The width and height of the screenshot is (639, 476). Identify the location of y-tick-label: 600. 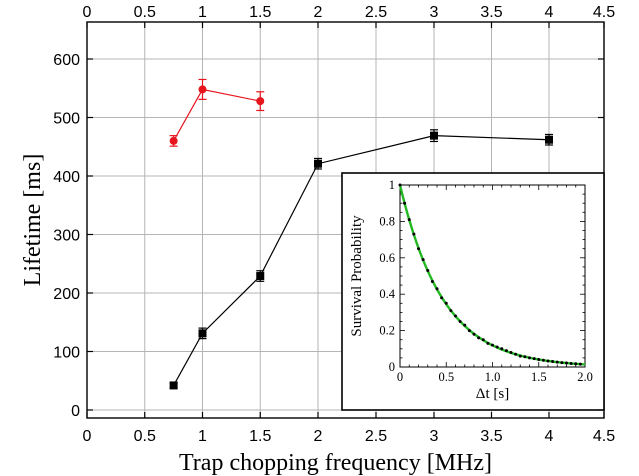
(66, 60).